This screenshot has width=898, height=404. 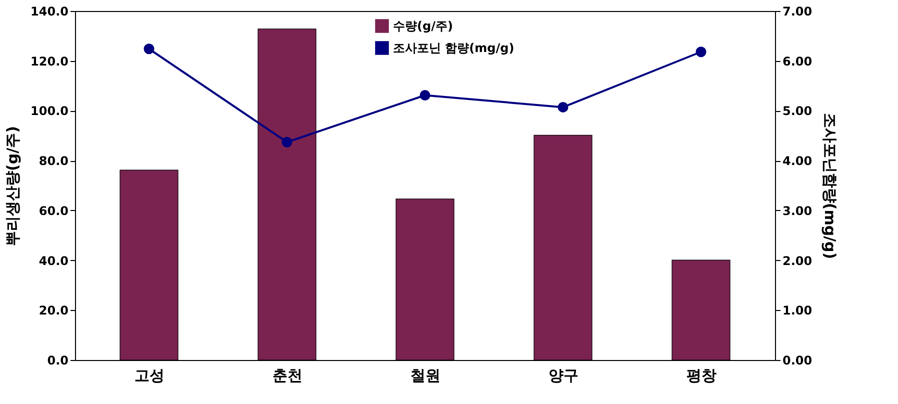 I want to click on y-tick-label: 60.0, so click(x=53, y=211).